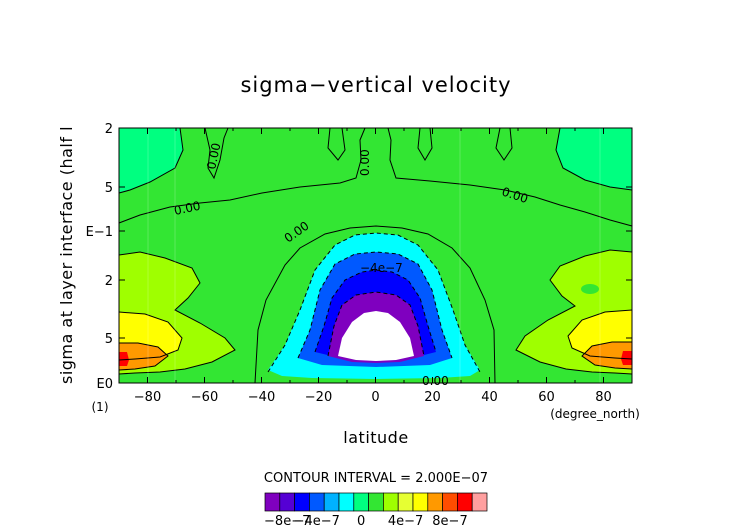 The height and width of the screenshot is (532, 752). I want to click on x-tick-label: 40, so click(489, 397).